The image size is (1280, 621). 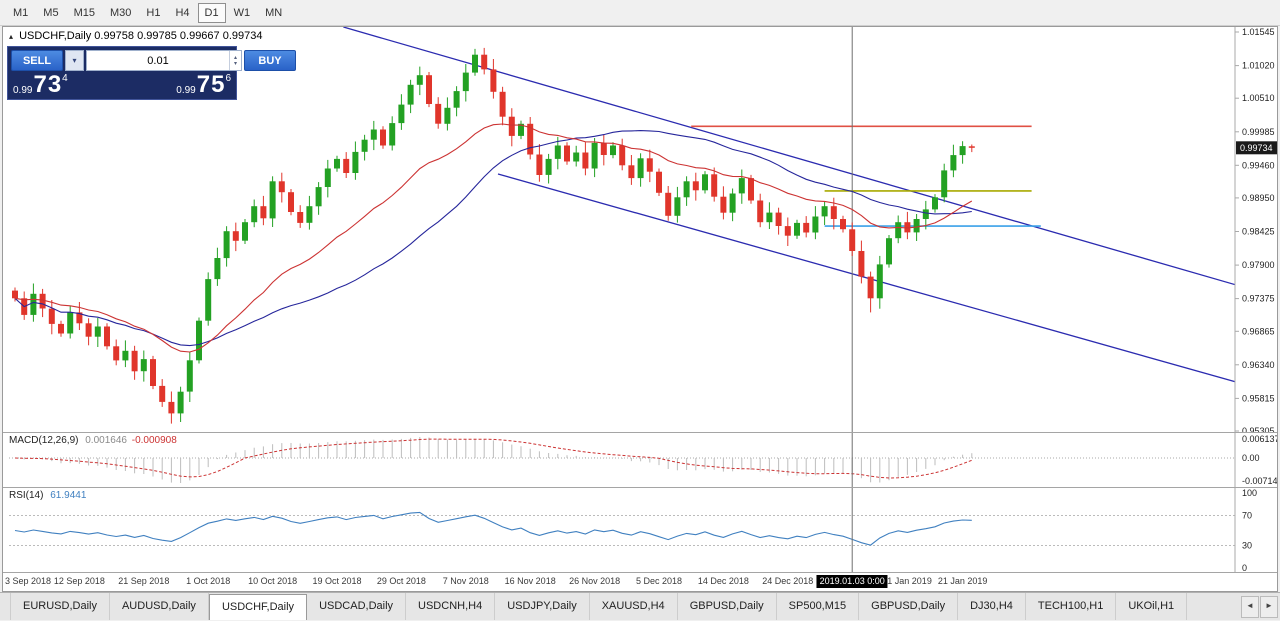 I want to click on svg-text: 0.95815, so click(x=1258, y=398).